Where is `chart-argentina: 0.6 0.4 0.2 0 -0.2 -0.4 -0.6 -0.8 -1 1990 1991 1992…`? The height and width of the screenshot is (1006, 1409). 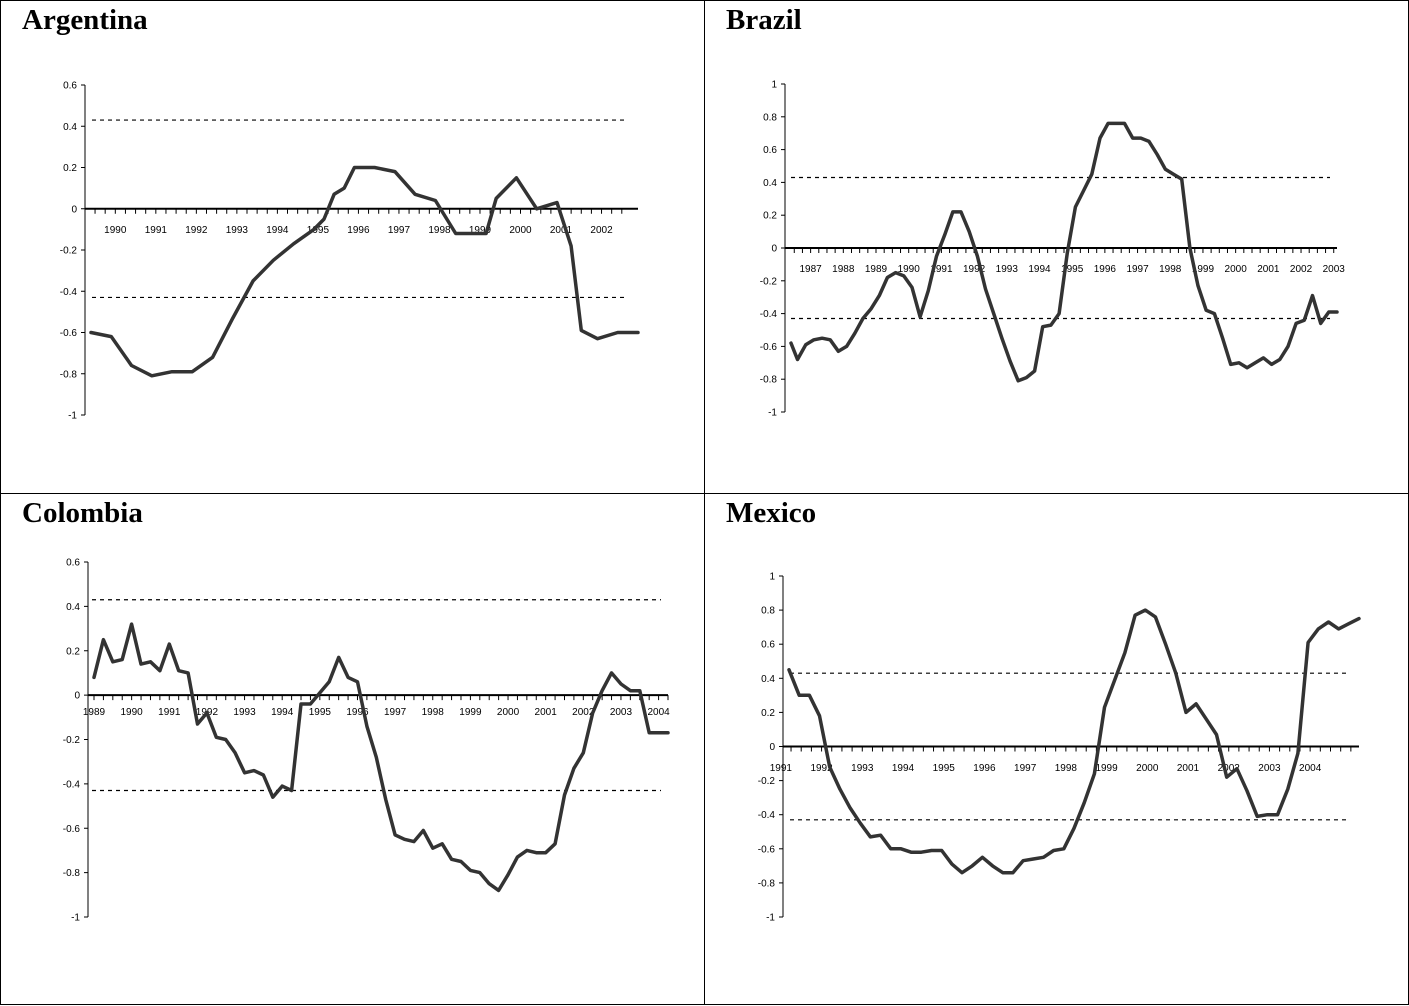
chart-argentina: 0.6 0.4 0.2 0 -0.2 -0.4 -0.6 -0.8 -1 1990 1991 1992… is located at coordinates (350, 251).